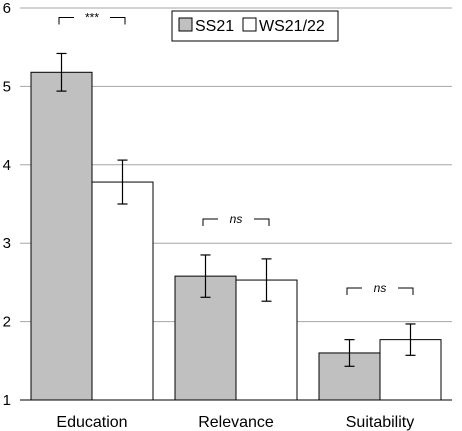  I want to click on legend: SS21 WS21/22, so click(255, 26).